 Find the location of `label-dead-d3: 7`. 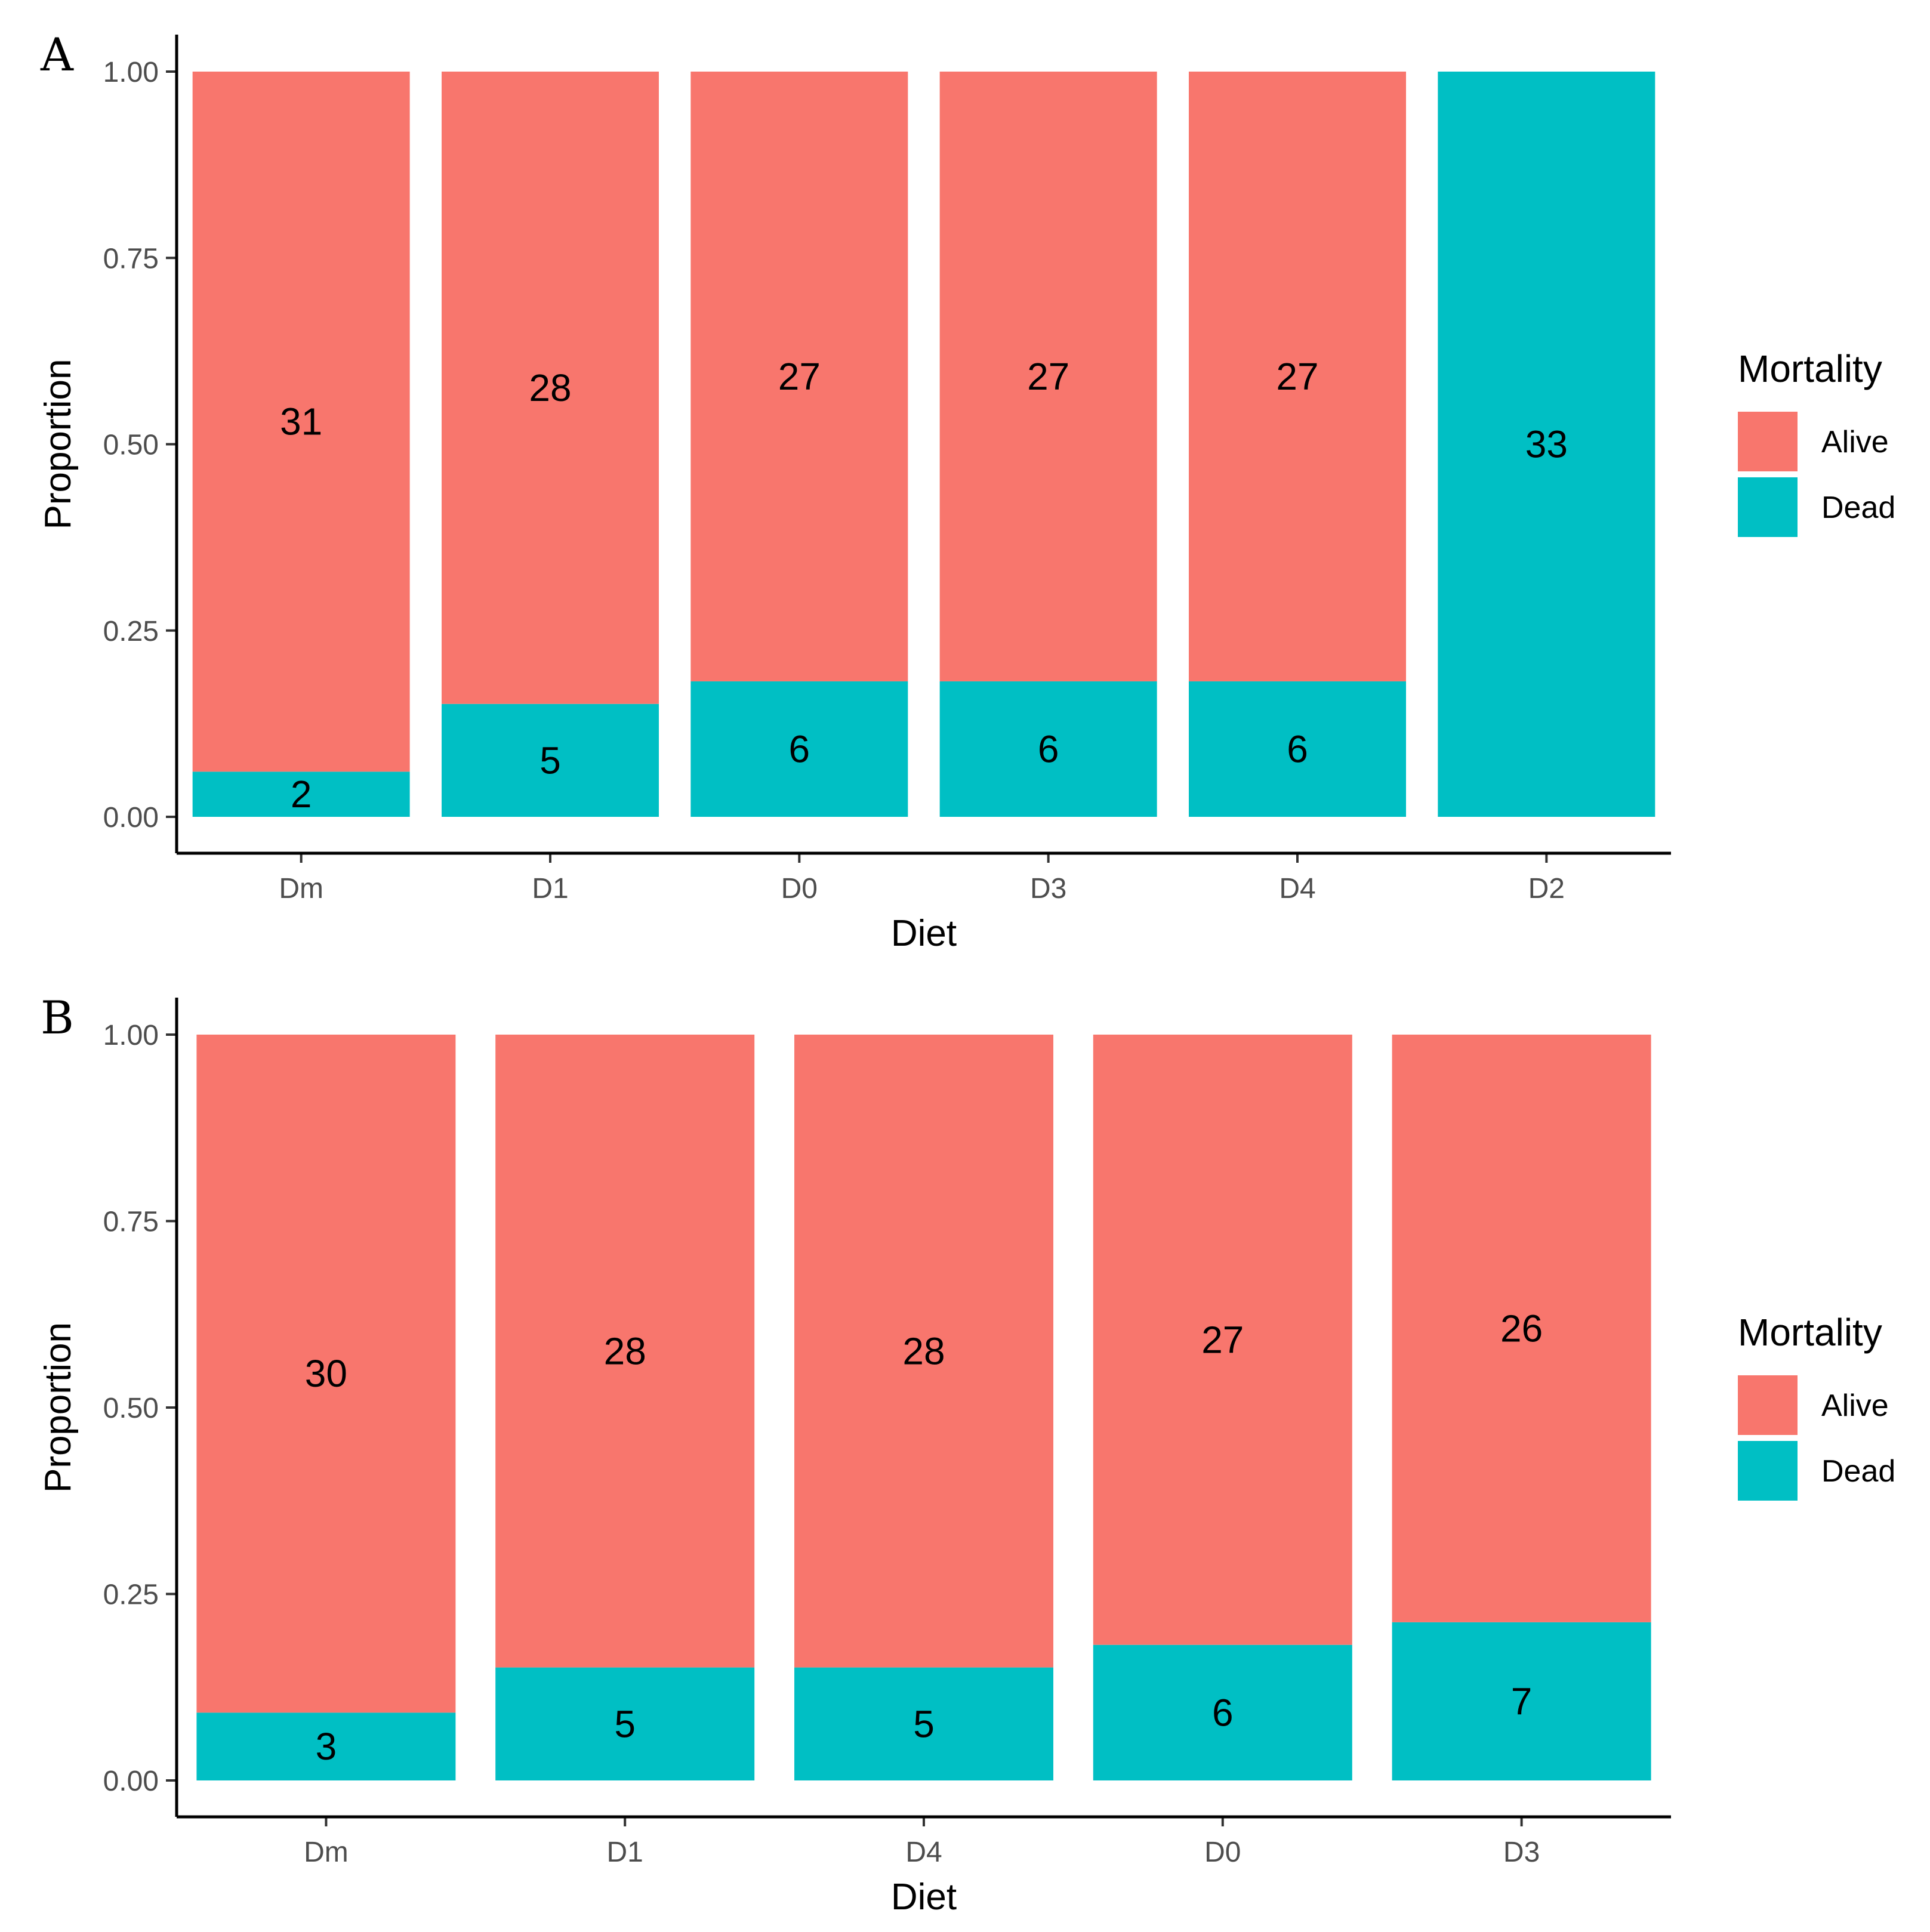

label-dead-d3: 7 is located at coordinates (1522, 1701).